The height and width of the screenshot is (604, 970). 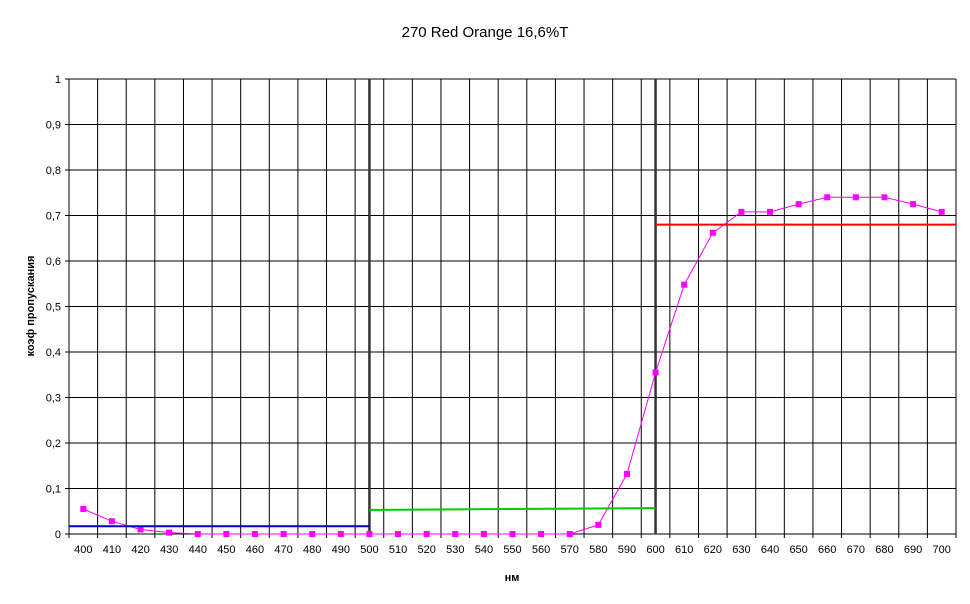 I want to click on y-tick-label: 0,6, so click(x=53, y=262).